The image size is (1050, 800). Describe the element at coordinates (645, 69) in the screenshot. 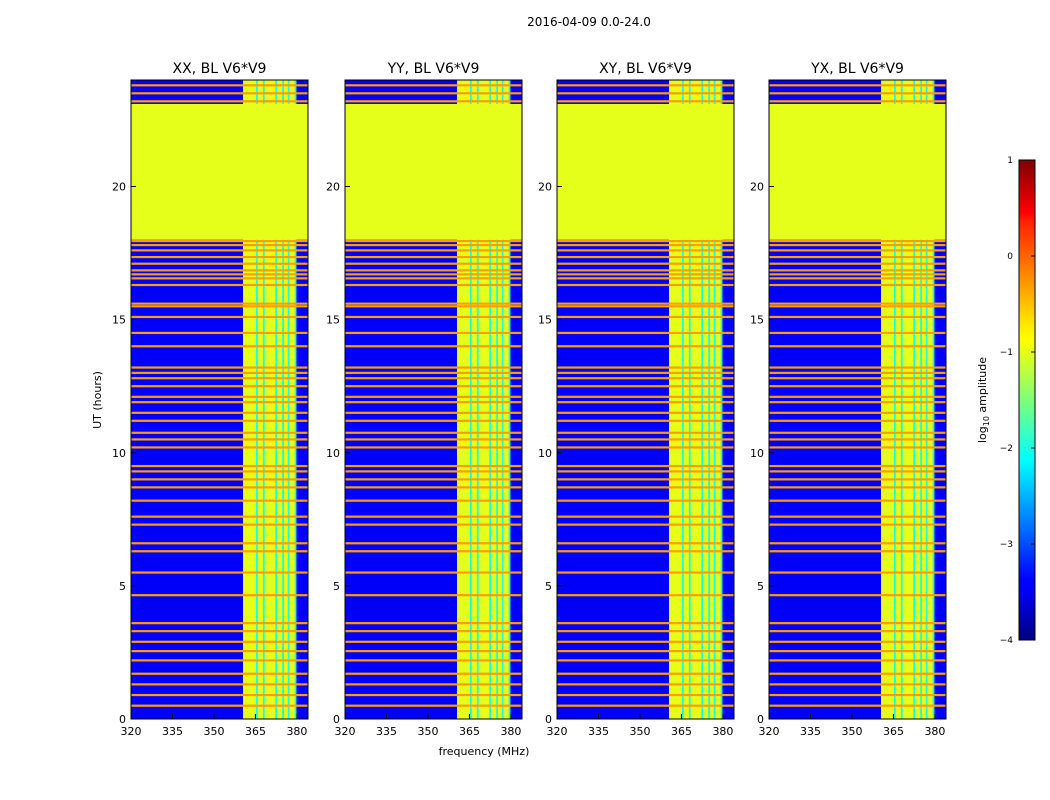

I see `panel-title: XY, BL V6*V9` at that location.